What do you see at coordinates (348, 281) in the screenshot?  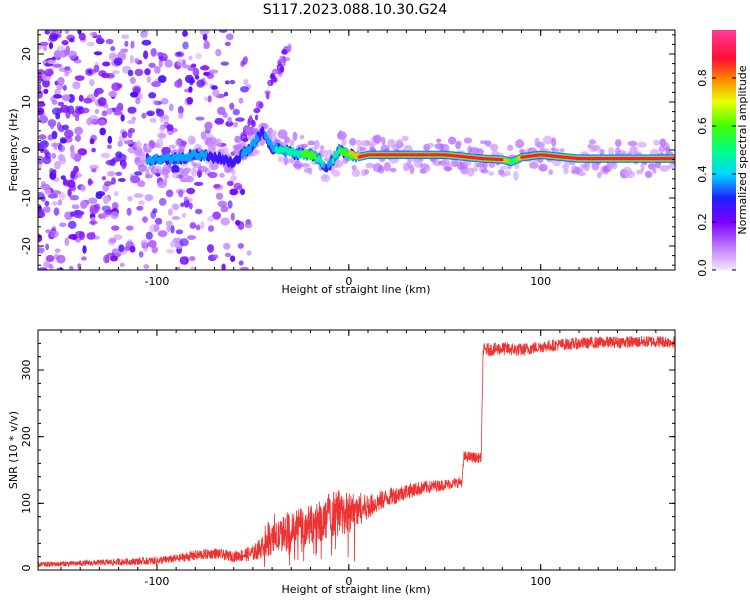 I see `spectrogram-x-tick-label: 0` at bounding box center [348, 281].